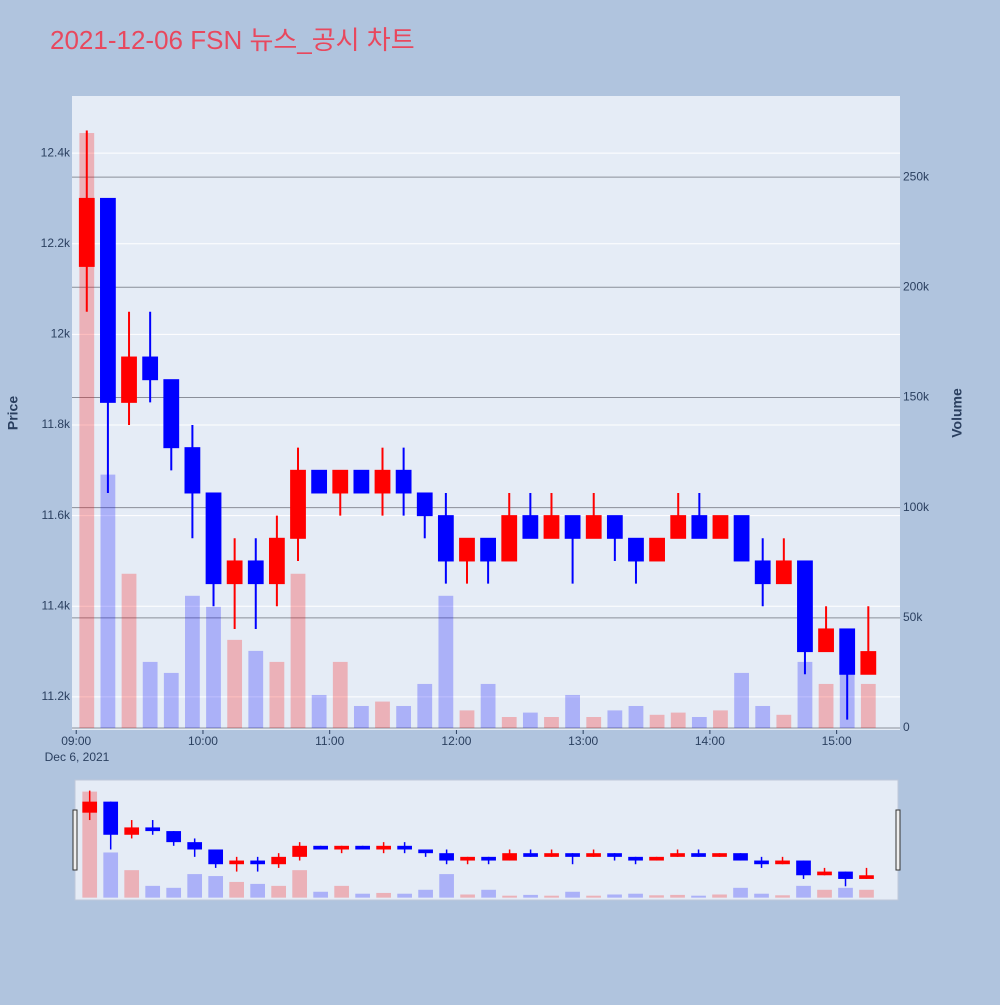 This screenshot has width=1000, height=1005. Describe the element at coordinates (486, 840) in the screenshot. I see `range-slider` at that location.